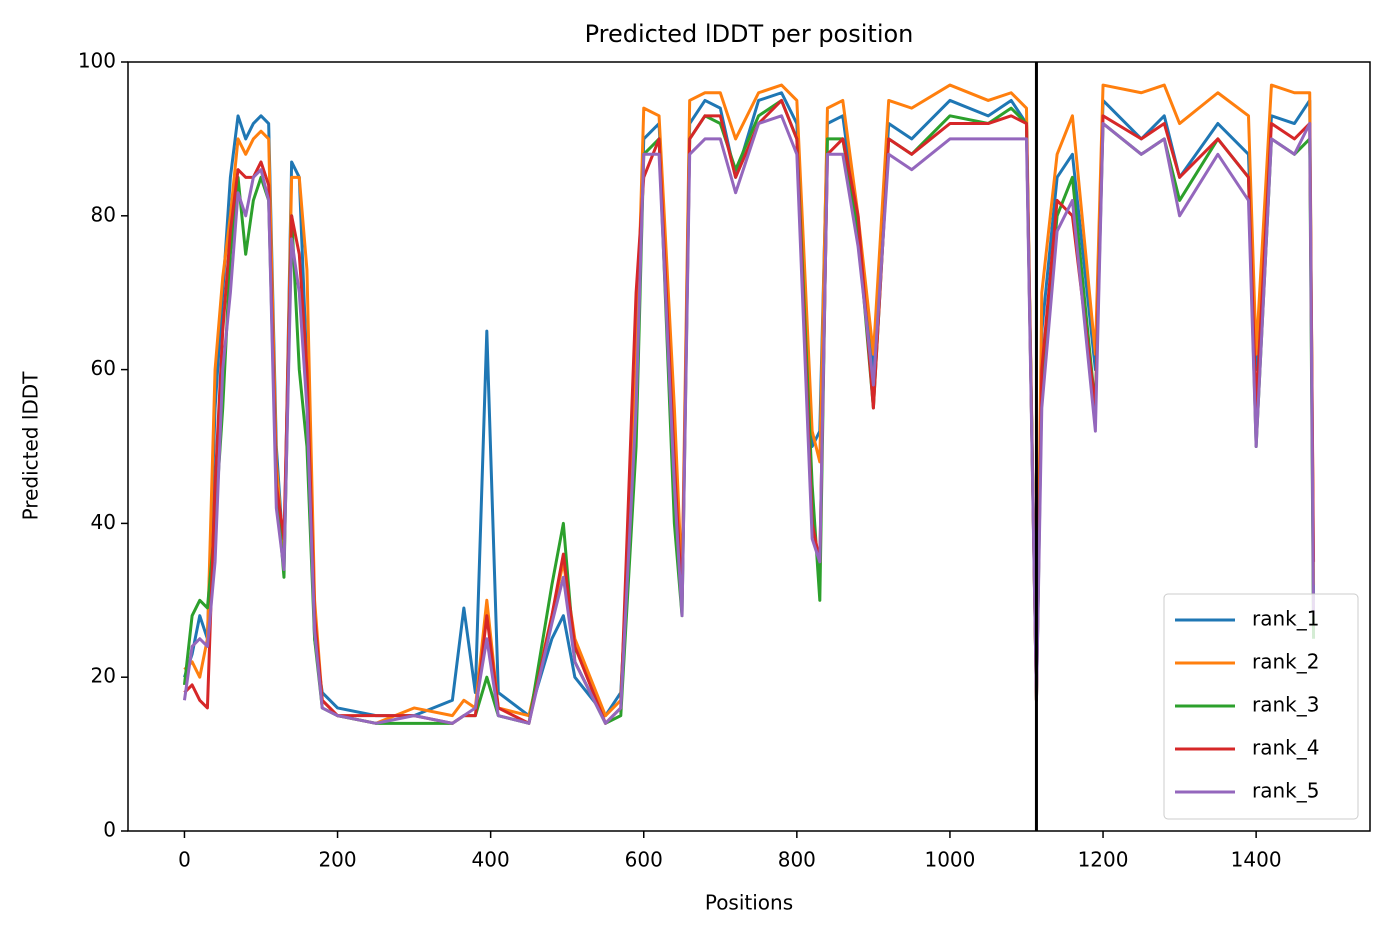 This screenshot has height=939, width=1391. What do you see at coordinates (1285, 619) in the screenshot?
I see `legend-label: rank_1` at bounding box center [1285, 619].